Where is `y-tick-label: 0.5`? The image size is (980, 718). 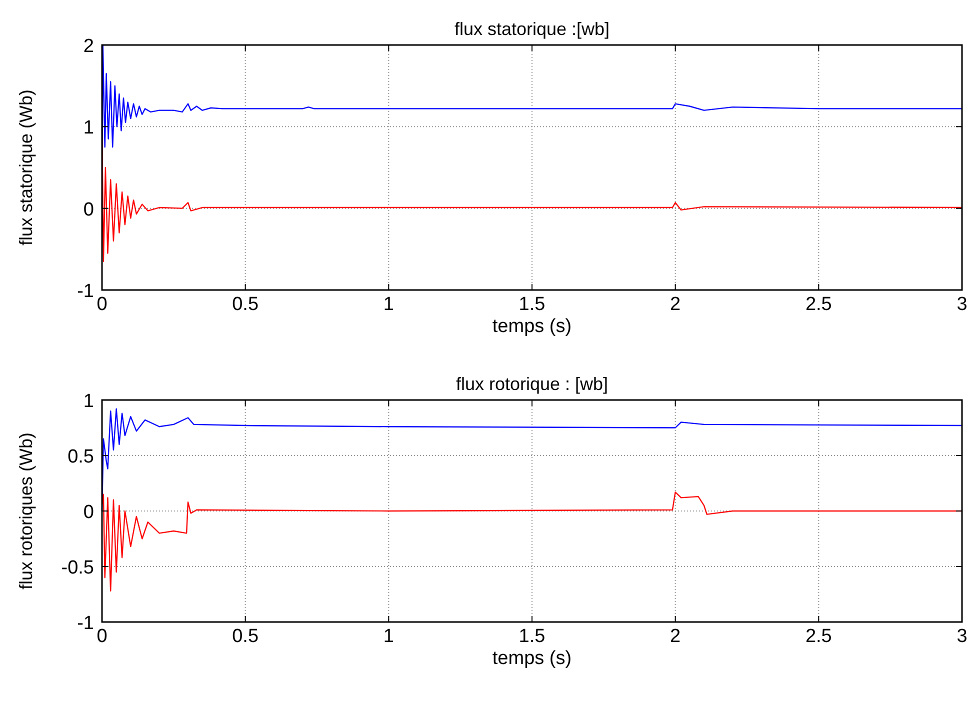 y-tick-label: 0.5 is located at coordinates (81, 457).